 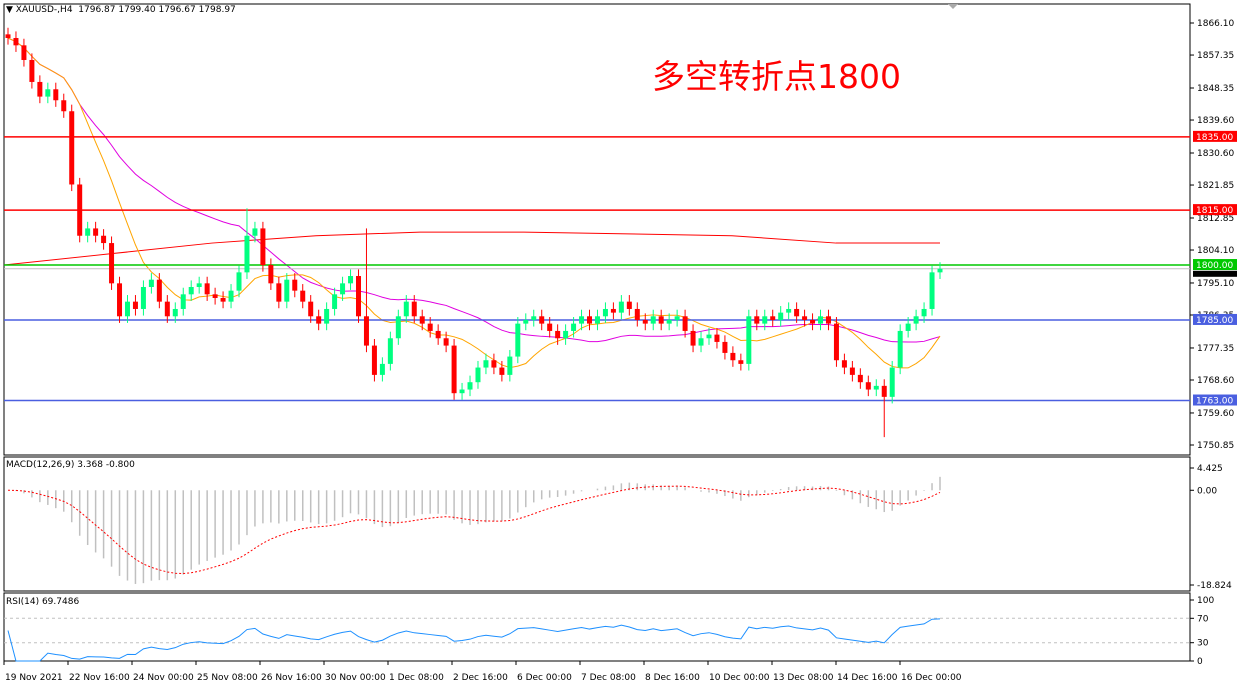 I want to click on collapse-triangle-icon: ▼, so click(x=9, y=10).